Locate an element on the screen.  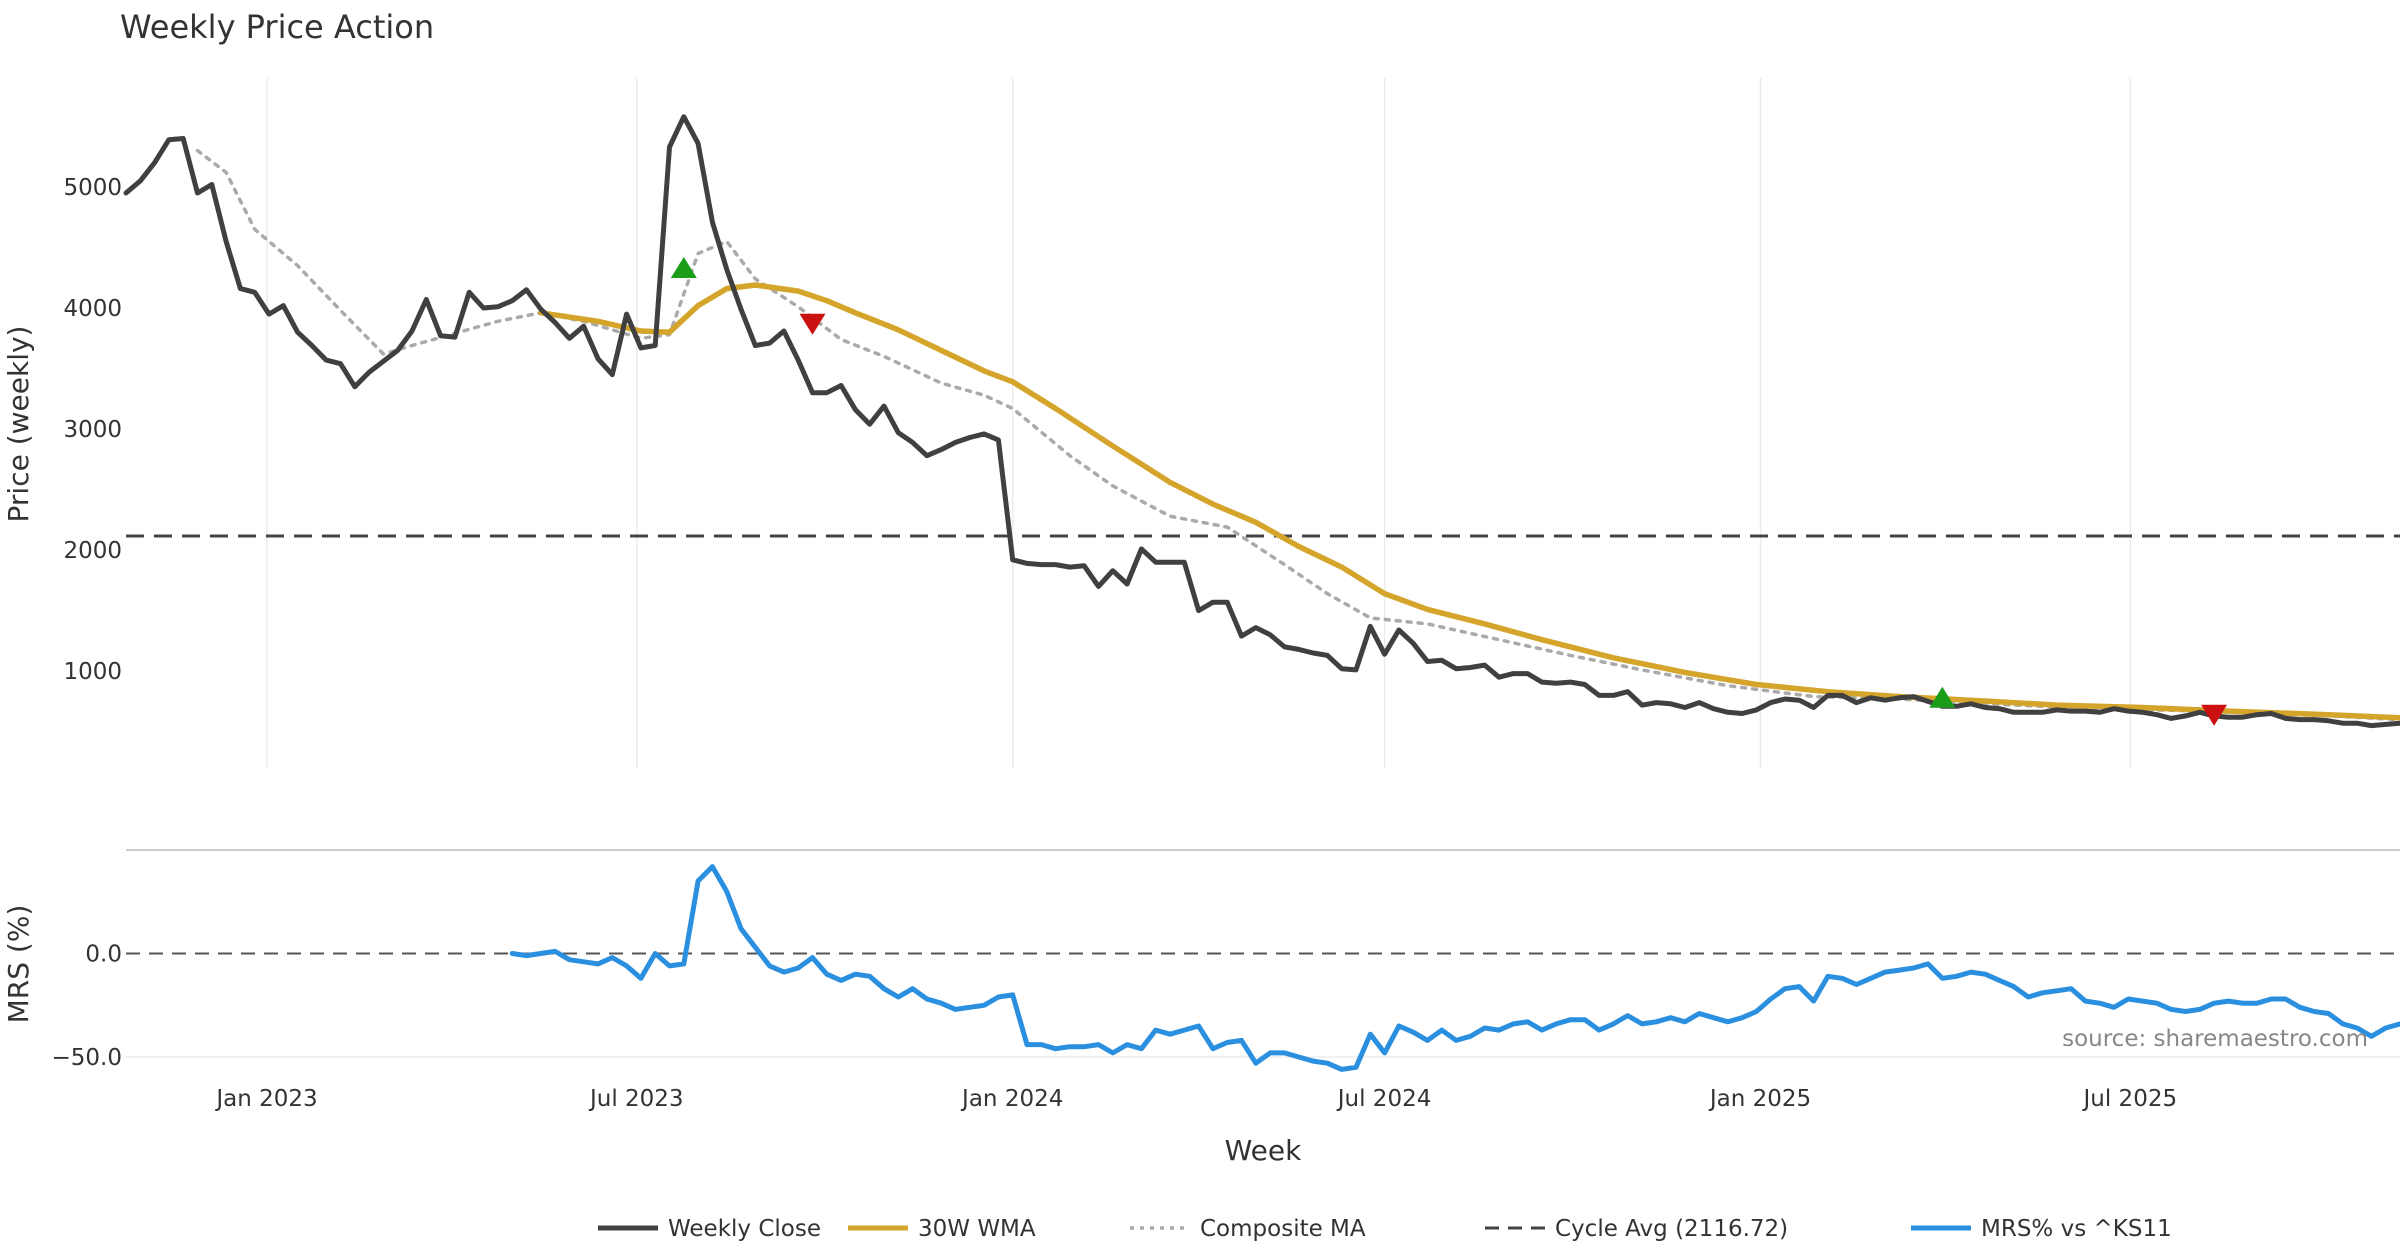
legend-item: Cycle Avg (2116.72) is located at coordinates (1636, 1229).